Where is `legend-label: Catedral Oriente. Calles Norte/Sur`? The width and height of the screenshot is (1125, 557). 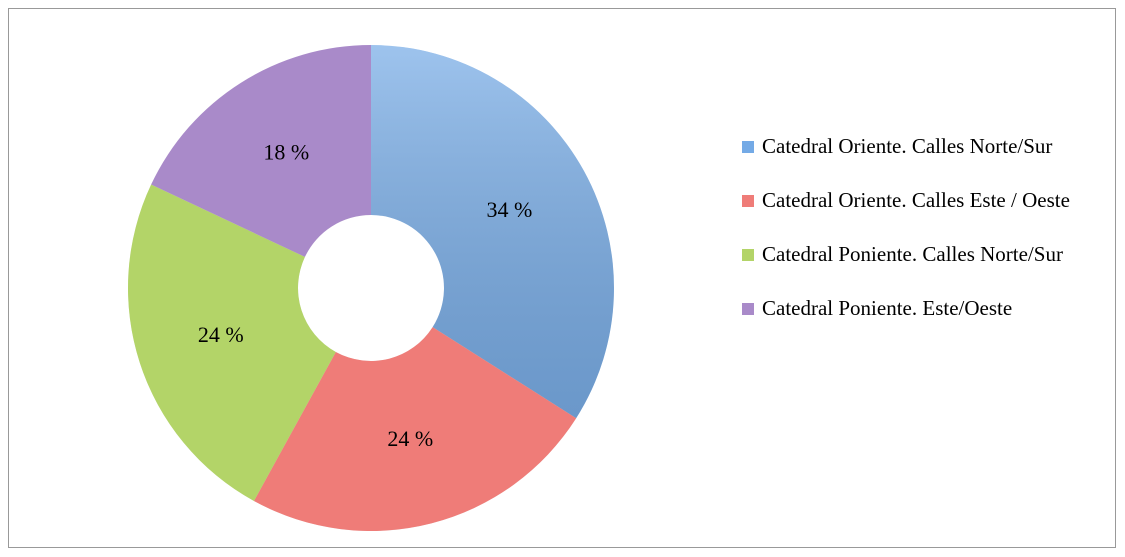 legend-label: Catedral Oriente. Calles Norte/Sur is located at coordinates (907, 146).